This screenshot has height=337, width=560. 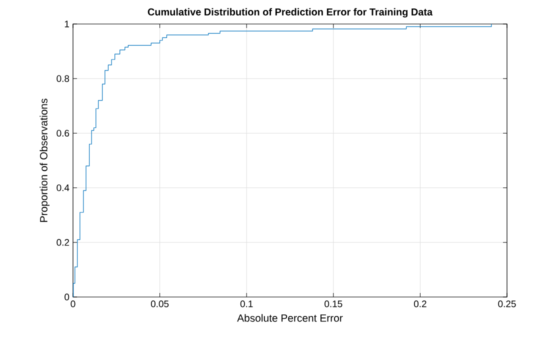 What do you see at coordinates (67, 24) in the screenshot?
I see `y-tick-label: 1` at bounding box center [67, 24].